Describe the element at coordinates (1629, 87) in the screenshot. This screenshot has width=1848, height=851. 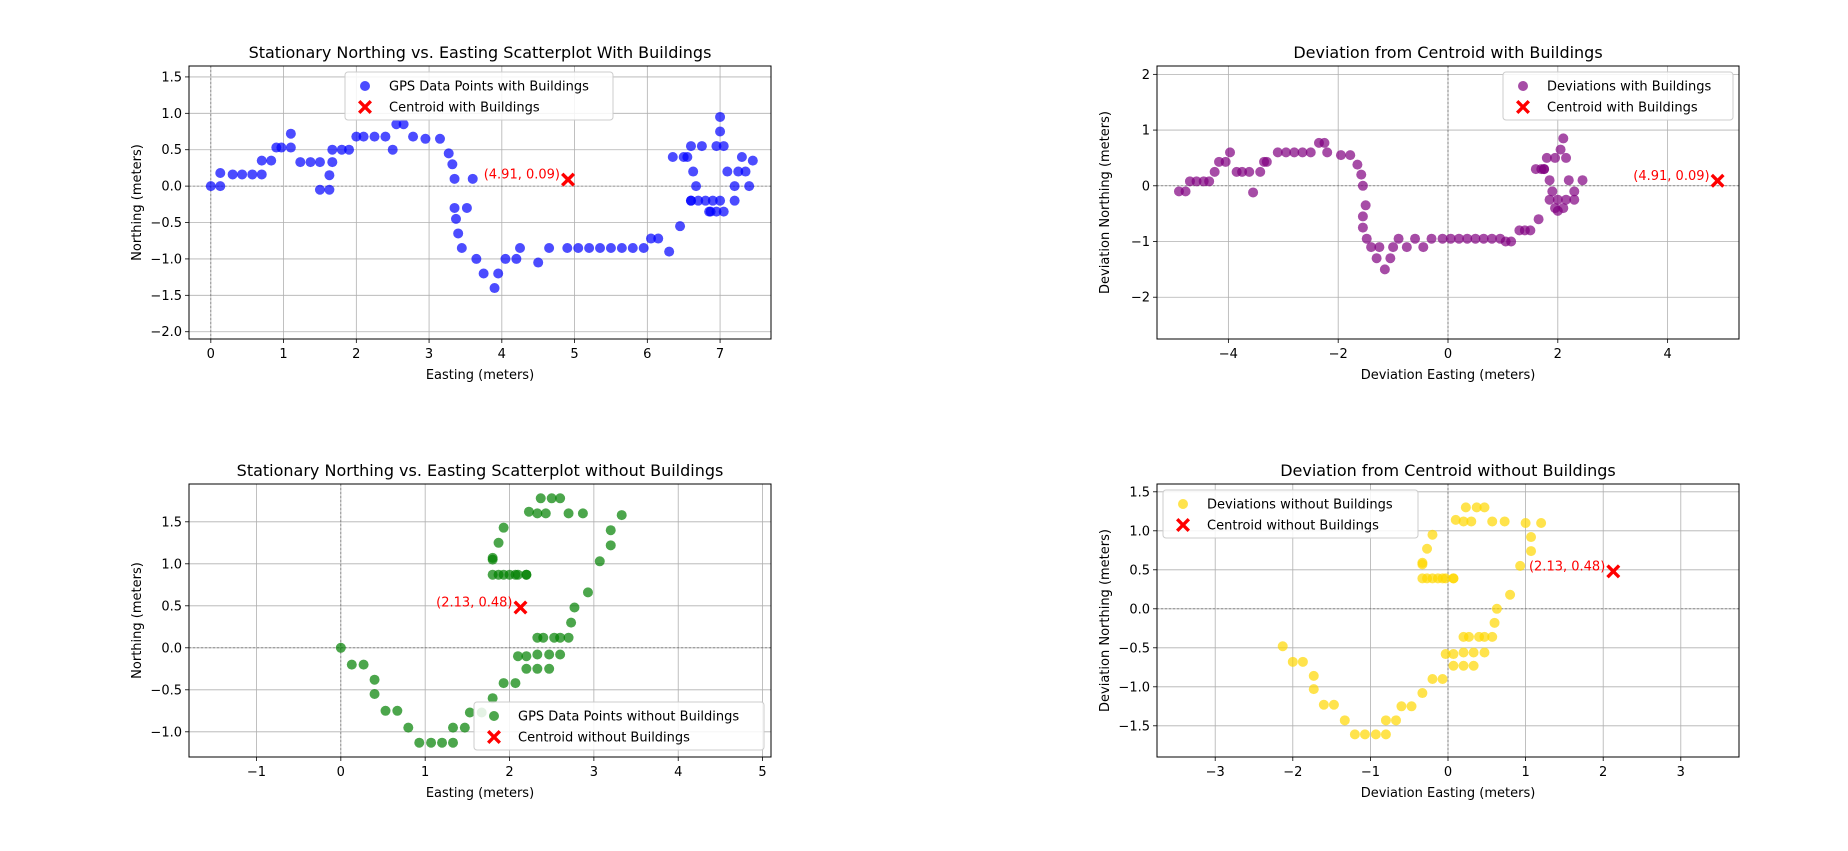
I see `legend-entry: Deviations with Buildings` at that location.